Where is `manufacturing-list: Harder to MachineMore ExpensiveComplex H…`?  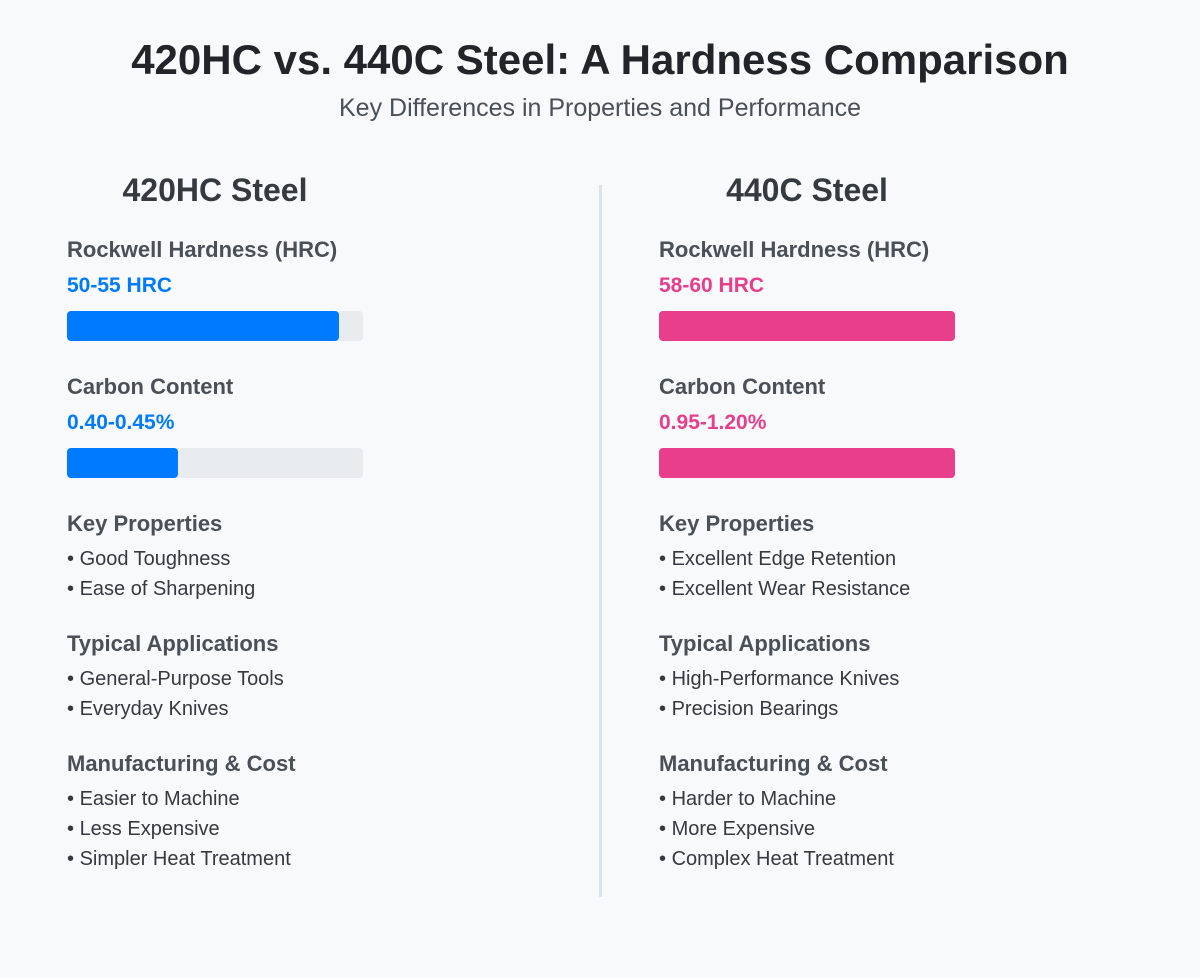 manufacturing-list: Harder to MachineMore ExpensiveComplex H… is located at coordinates (807, 829).